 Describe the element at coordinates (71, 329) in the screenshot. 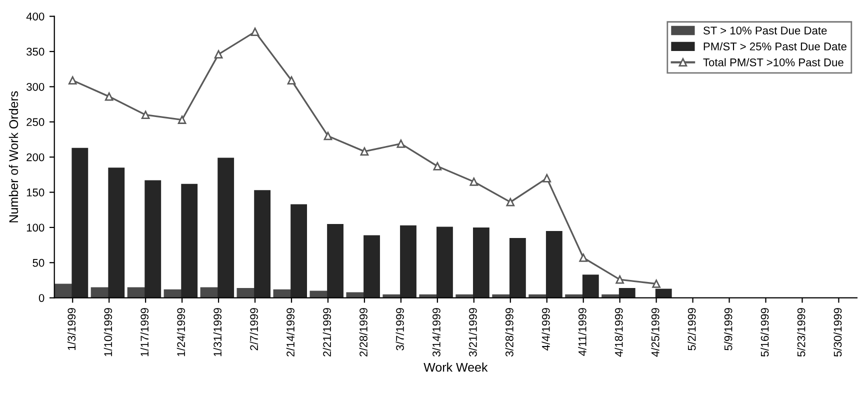

I see `x-tick-label: 1/3/1999` at that location.